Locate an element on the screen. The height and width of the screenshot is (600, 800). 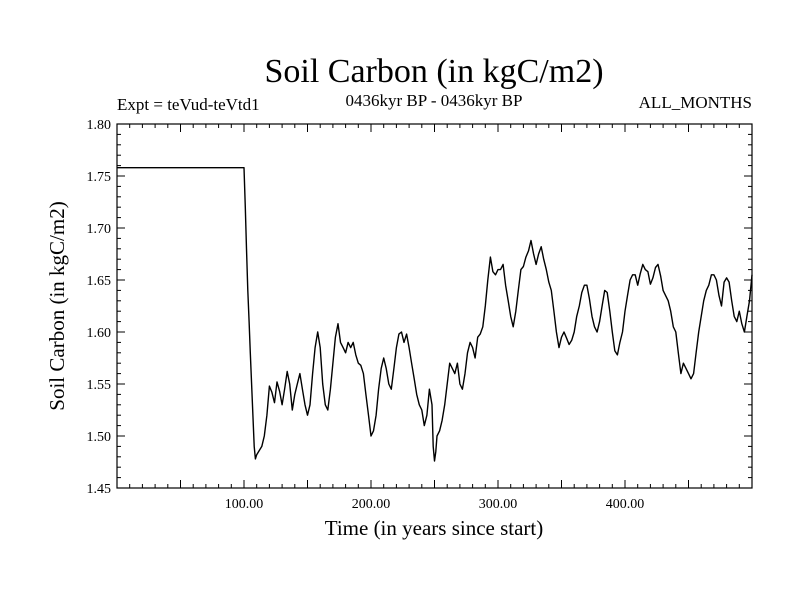
x-tick-label: 300.00 is located at coordinates (498, 504).